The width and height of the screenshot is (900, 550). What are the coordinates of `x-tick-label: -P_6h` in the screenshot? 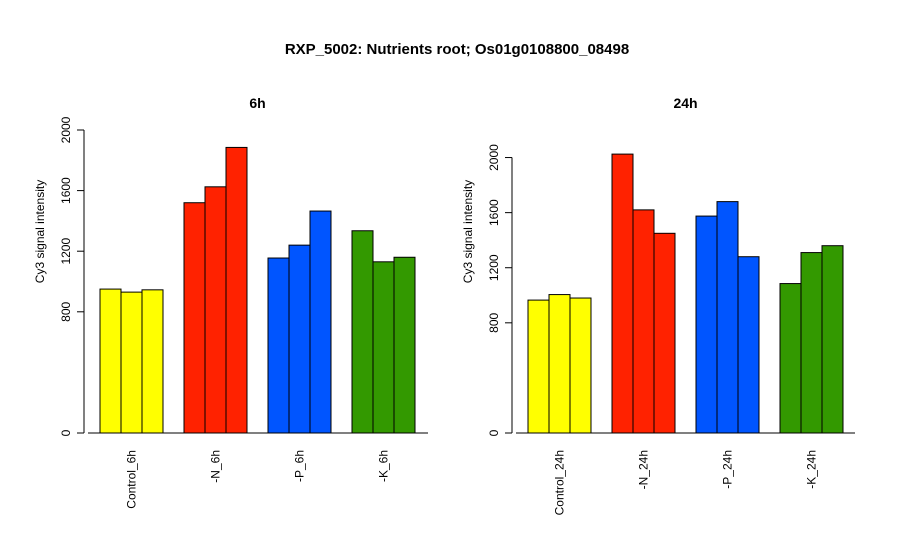 It's located at (300, 466).